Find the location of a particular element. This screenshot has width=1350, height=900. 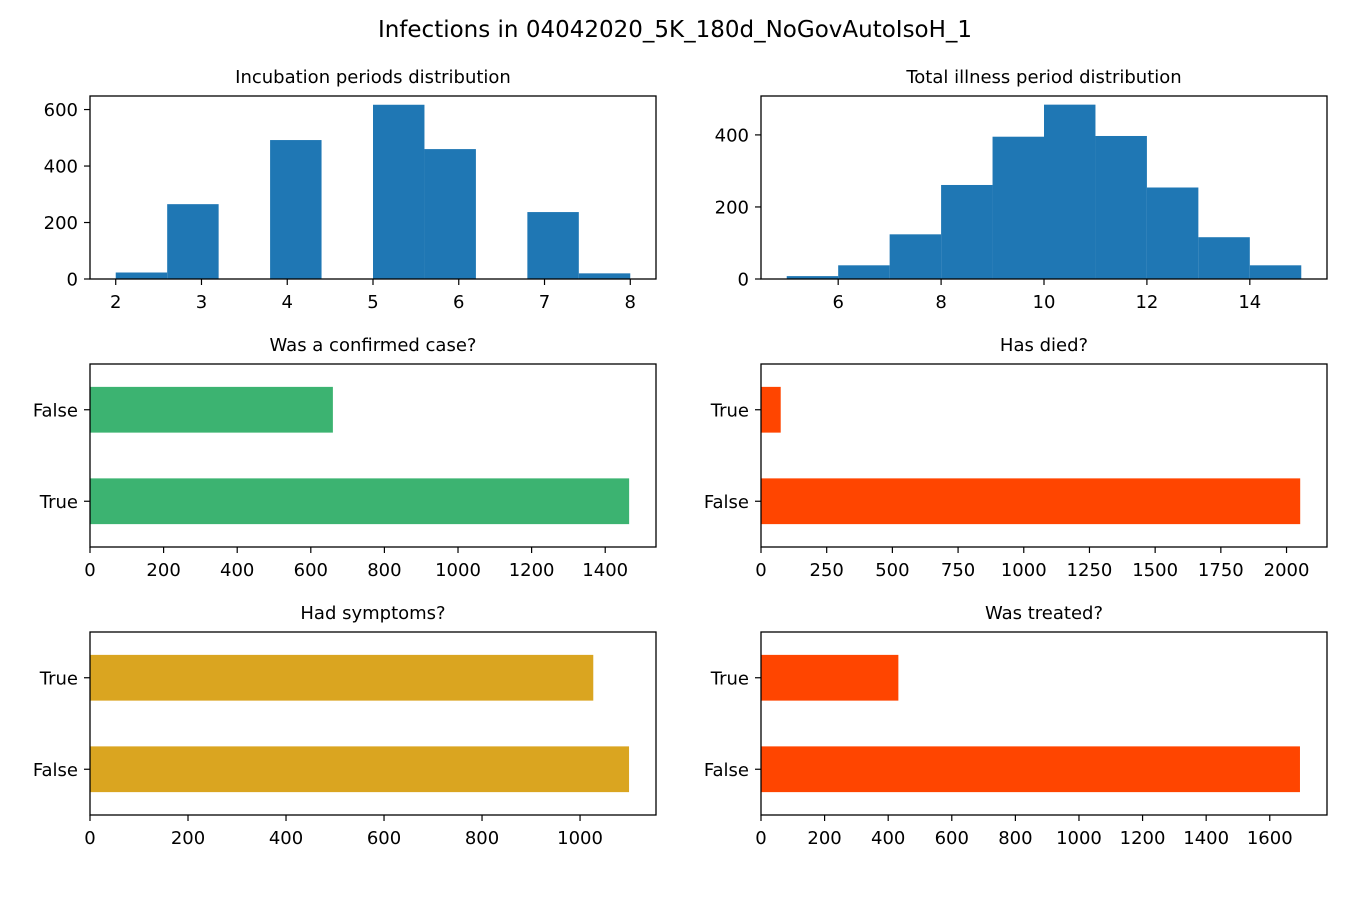

chart-panel: Had symptoms? False True 0 200 400 600 800 1000 is located at coordinates (345, 726).